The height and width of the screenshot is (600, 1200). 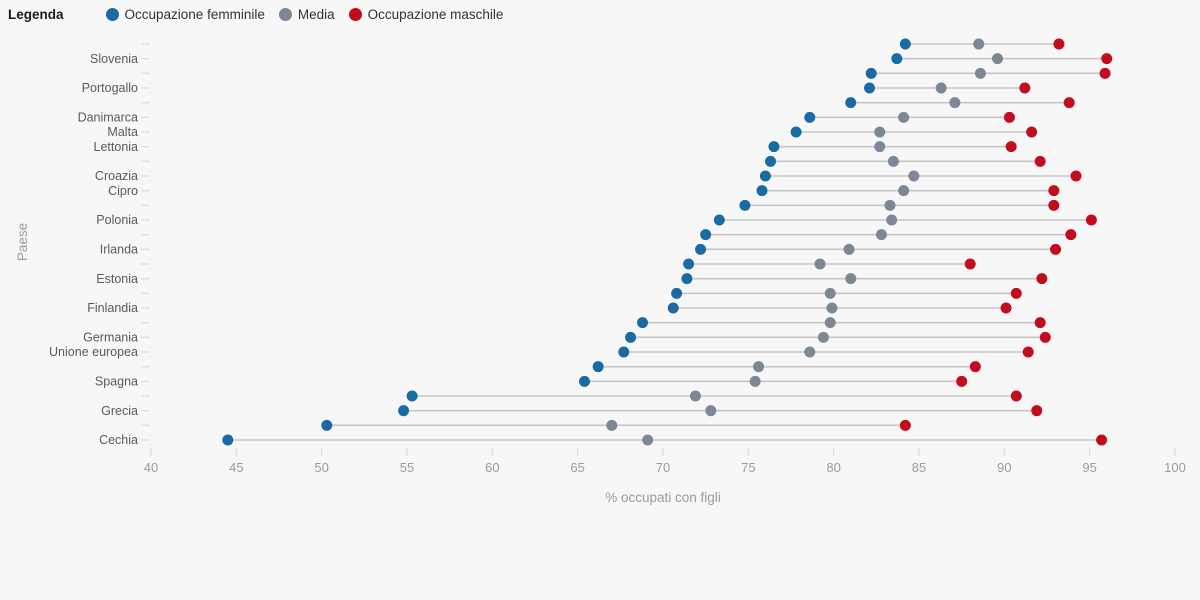 What do you see at coordinates (22, 242) in the screenshot?
I see `y-axis-title: Paese` at bounding box center [22, 242].